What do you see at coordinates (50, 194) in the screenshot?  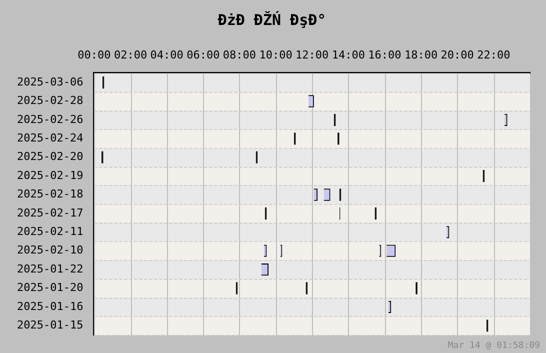 I see `y-tick-label: 2025-02-18` at bounding box center [50, 194].